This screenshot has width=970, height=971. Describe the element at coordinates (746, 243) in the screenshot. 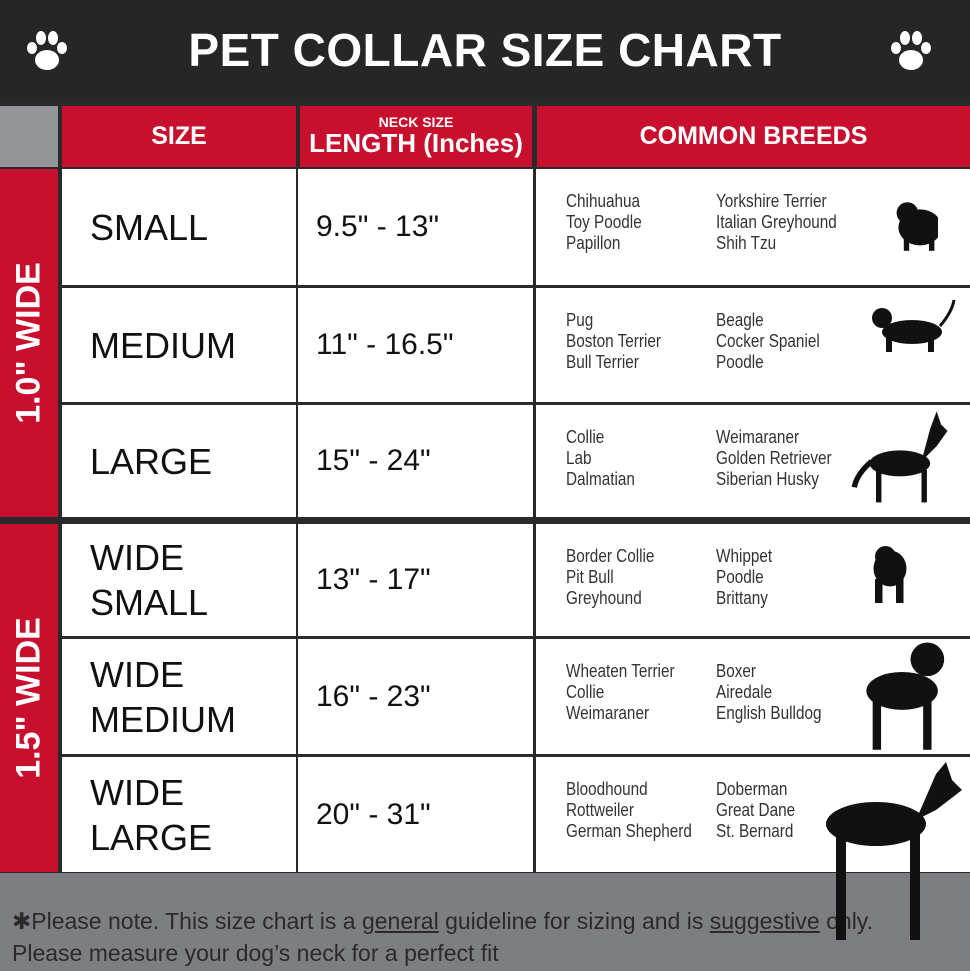

I see `breed-name: Shih Tzu` at that location.